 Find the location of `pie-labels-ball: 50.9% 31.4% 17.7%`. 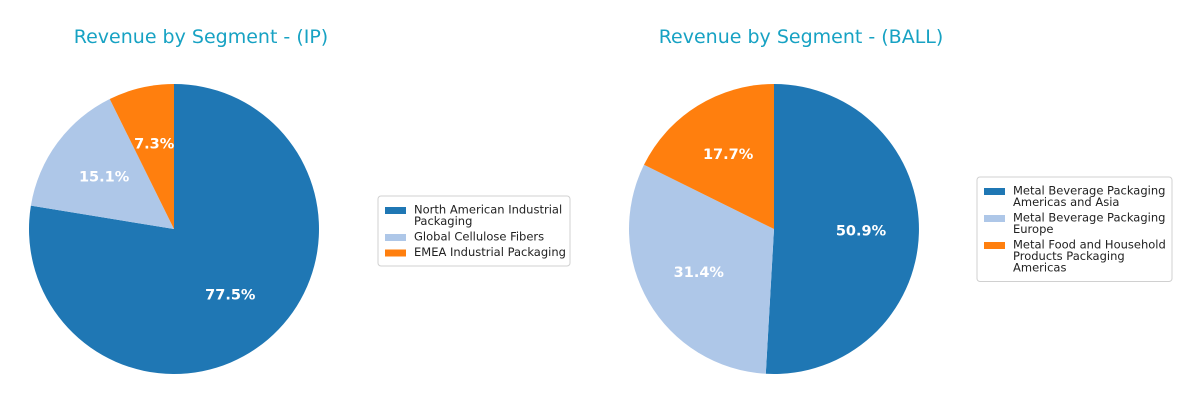

pie-labels-ball: 50.9% 31.4% 17.7% is located at coordinates (780, 214).